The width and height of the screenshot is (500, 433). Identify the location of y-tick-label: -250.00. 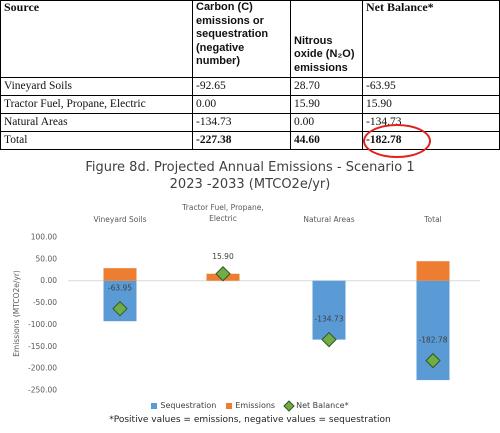
(42, 390).